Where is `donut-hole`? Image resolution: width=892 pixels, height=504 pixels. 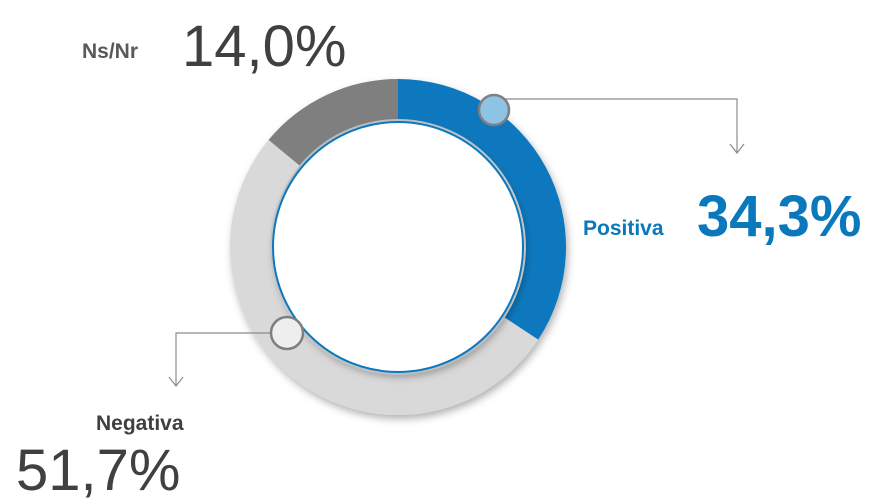
donut-hole is located at coordinates (398, 247).